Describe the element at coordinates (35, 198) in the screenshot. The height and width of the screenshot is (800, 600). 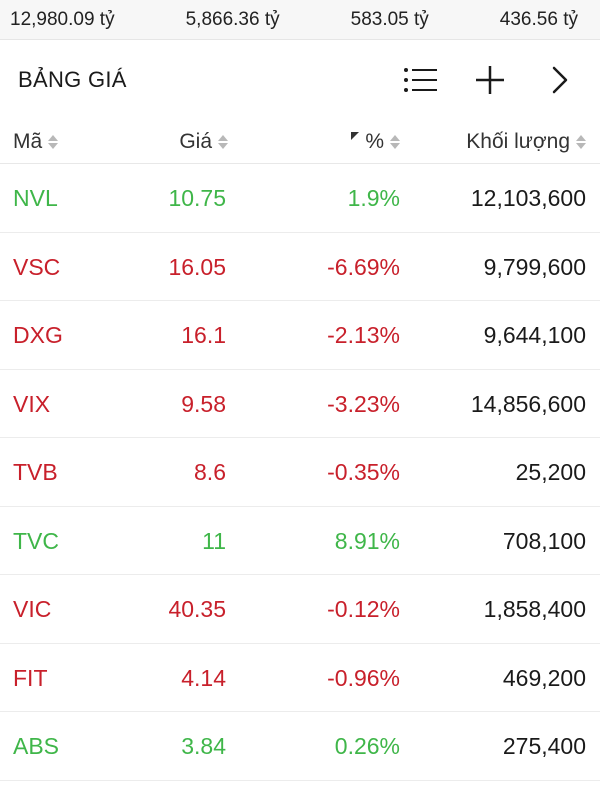
I see `stock-symbol: NVL` at that location.